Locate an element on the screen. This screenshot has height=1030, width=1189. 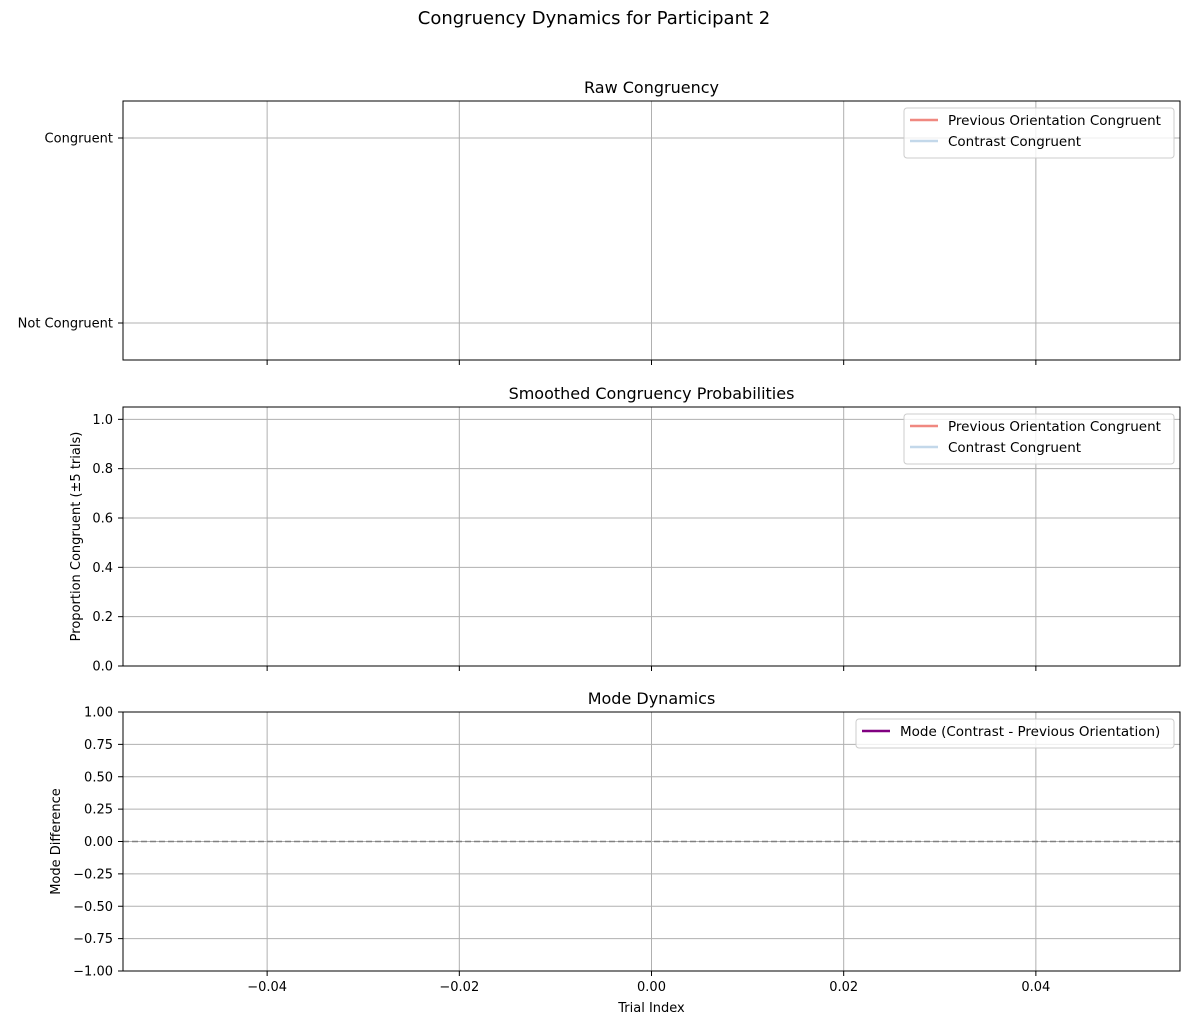
x-tick-label: 0.04 is located at coordinates (1035, 987).